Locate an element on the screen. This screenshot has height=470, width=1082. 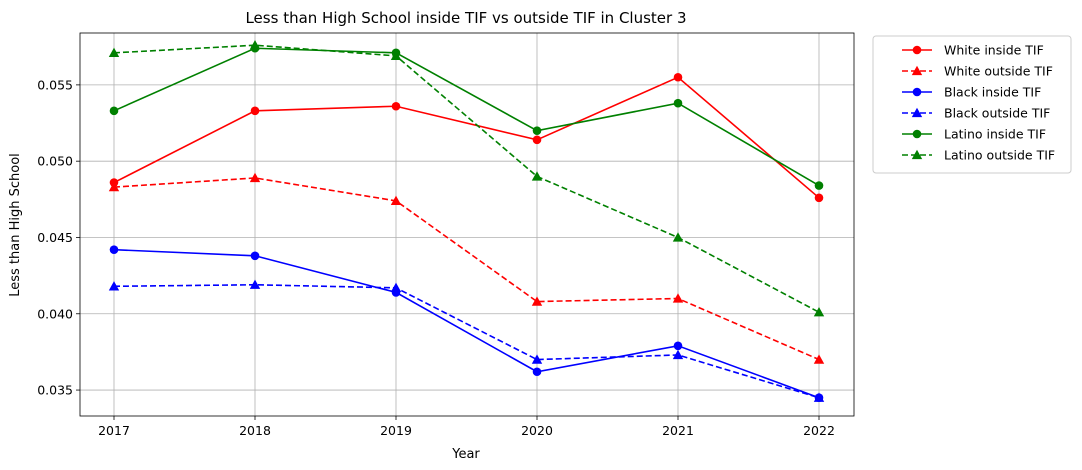
legend-label: Latino inside TIF is located at coordinates (995, 134).